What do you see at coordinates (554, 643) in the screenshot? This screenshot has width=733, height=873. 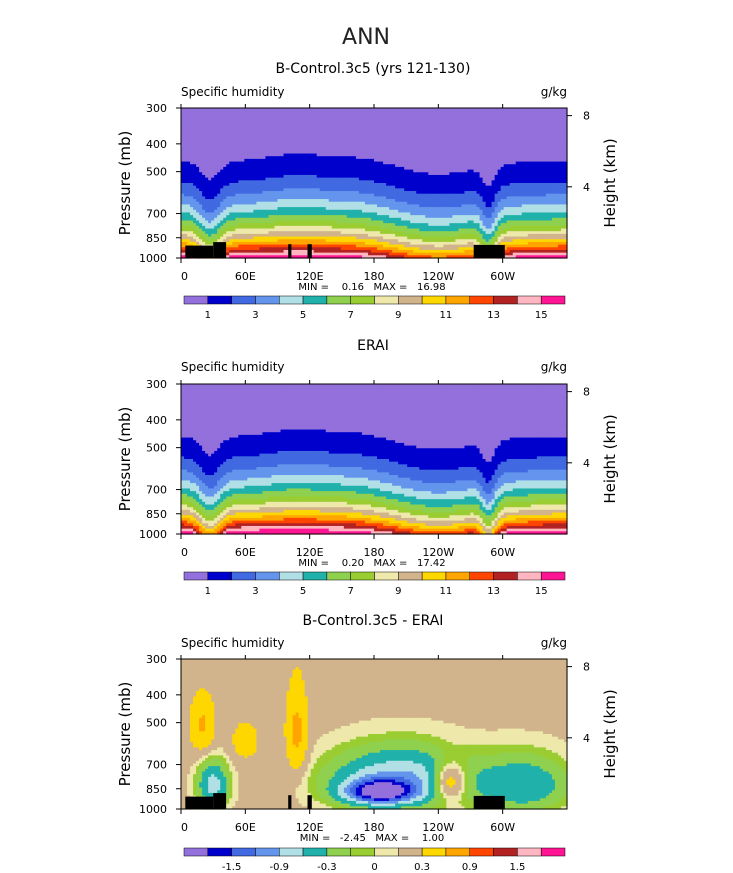 I see `panel-3-right-label: g/kg` at bounding box center [554, 643].